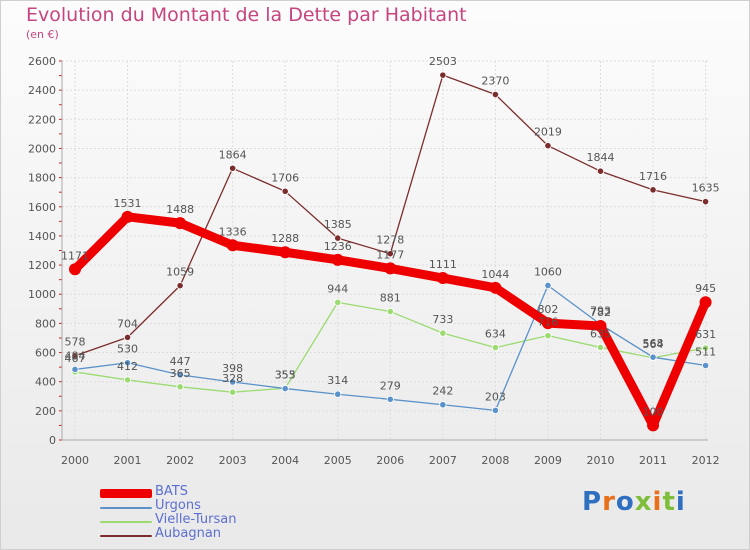  Describe the element at coordinates (706, 460) in the screenshot. I see `x-tick-label: 2012` at that location.